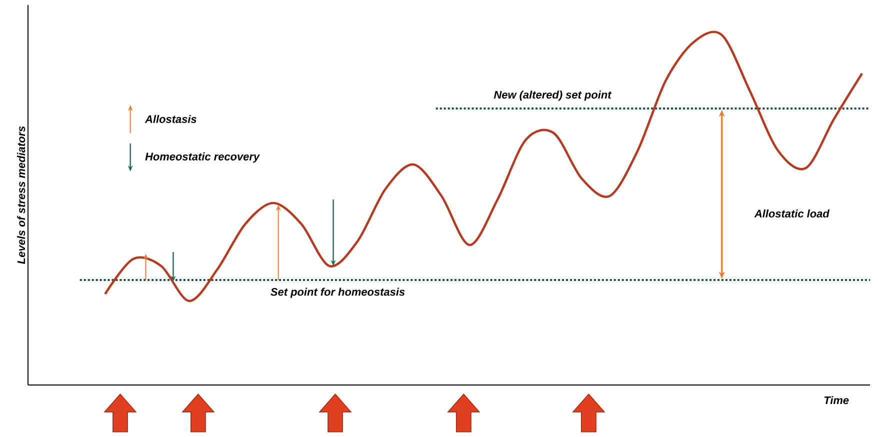 The width and height of the screenshot is (878, 437). Describe the element at coordinates (337, 293) in the screenshot. I see `ref-line-label: Set point for homeostasis` at that location.